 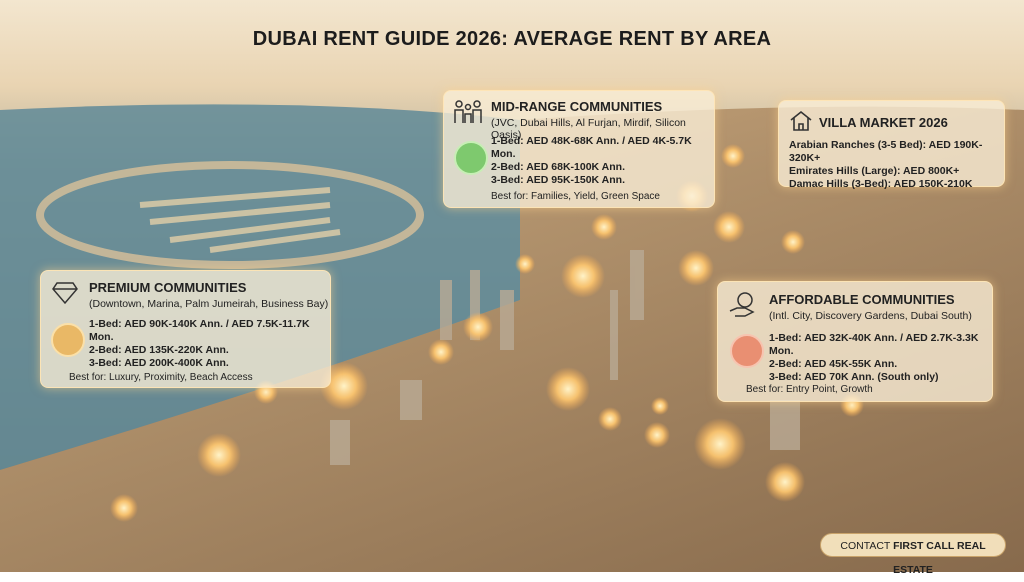 I want to click on hotel-icon, so click(x=68, y=340).